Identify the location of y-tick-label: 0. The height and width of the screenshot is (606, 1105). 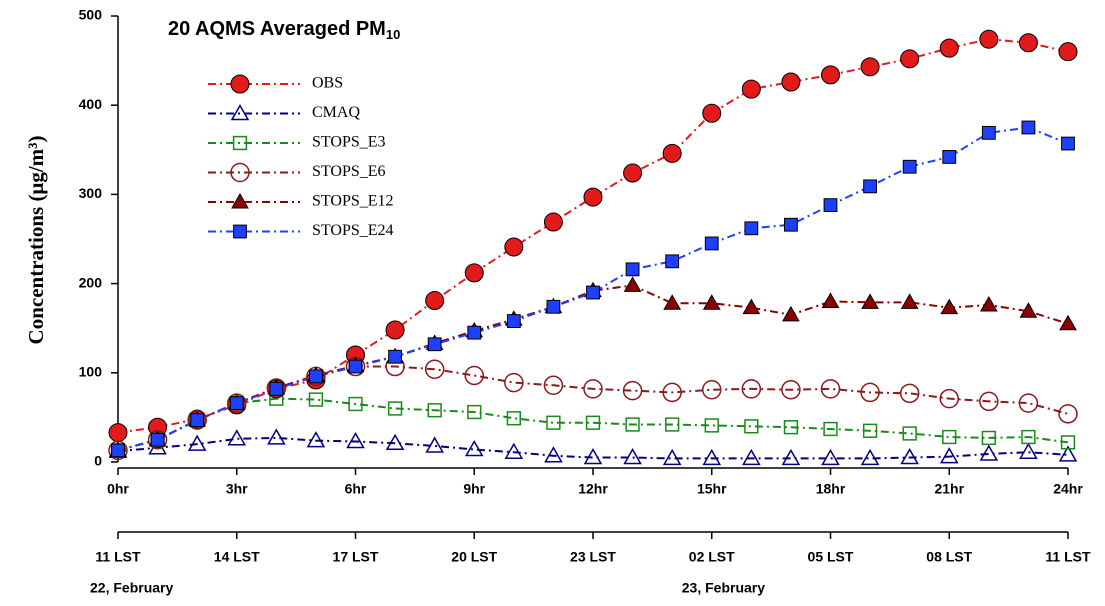
(98, 461).